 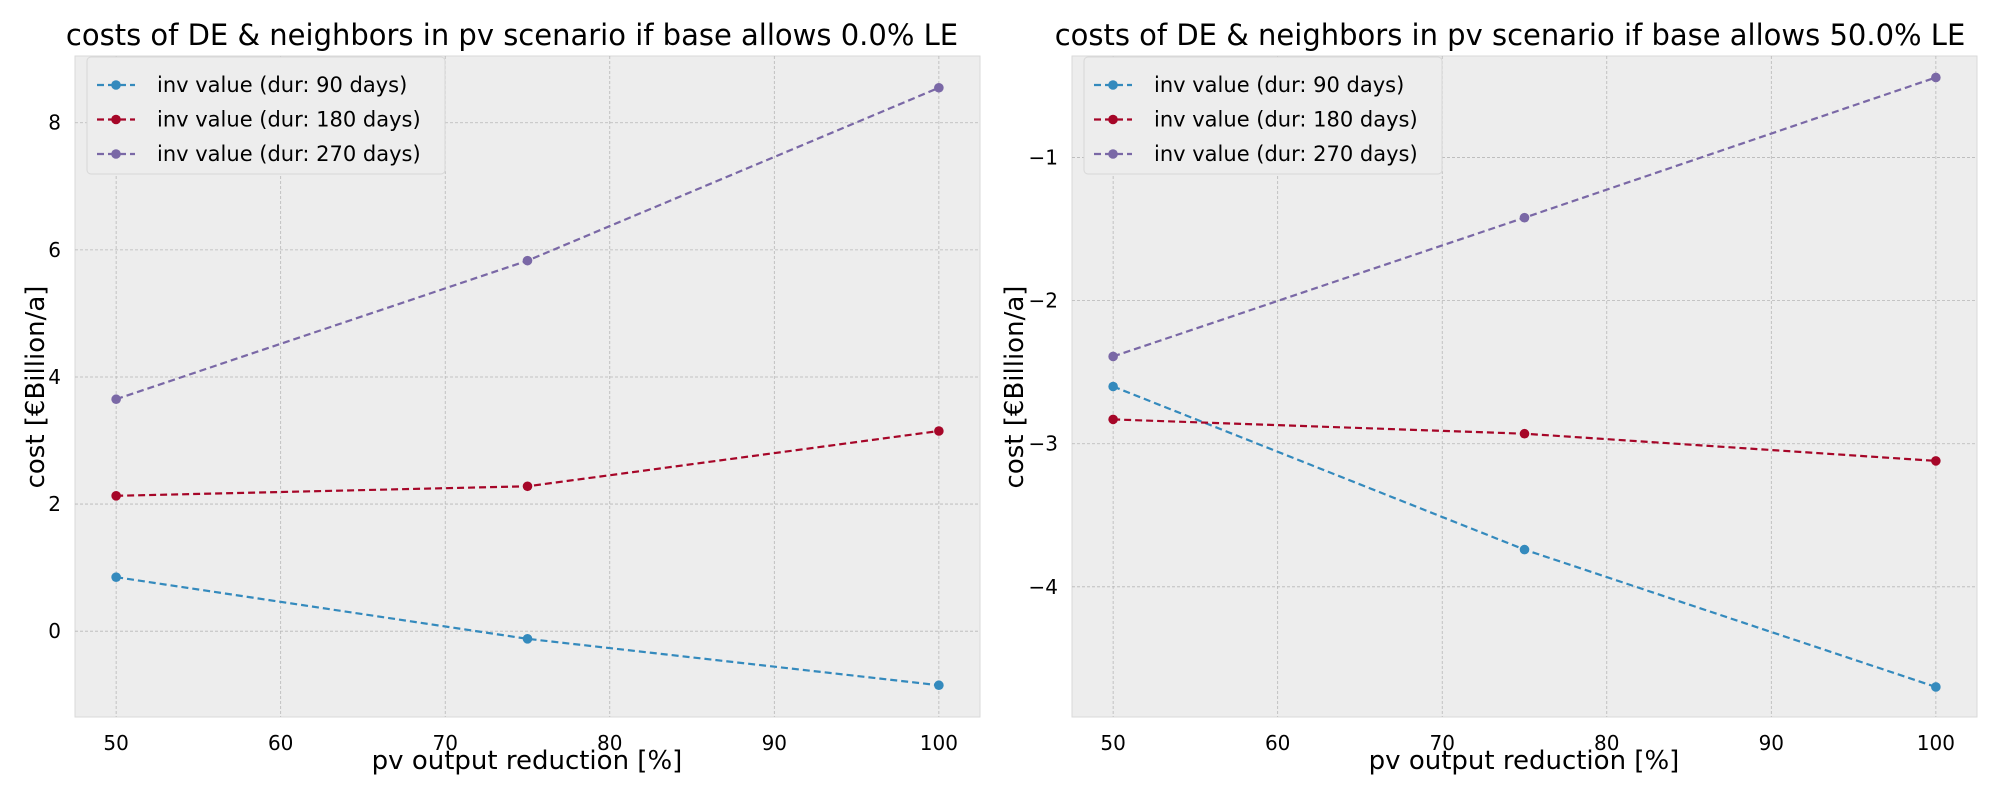 What do you see at coordinates (1043, 301) in the screenshot?
I see `y-tick-label: −2` at bounding box center [1043, 301].